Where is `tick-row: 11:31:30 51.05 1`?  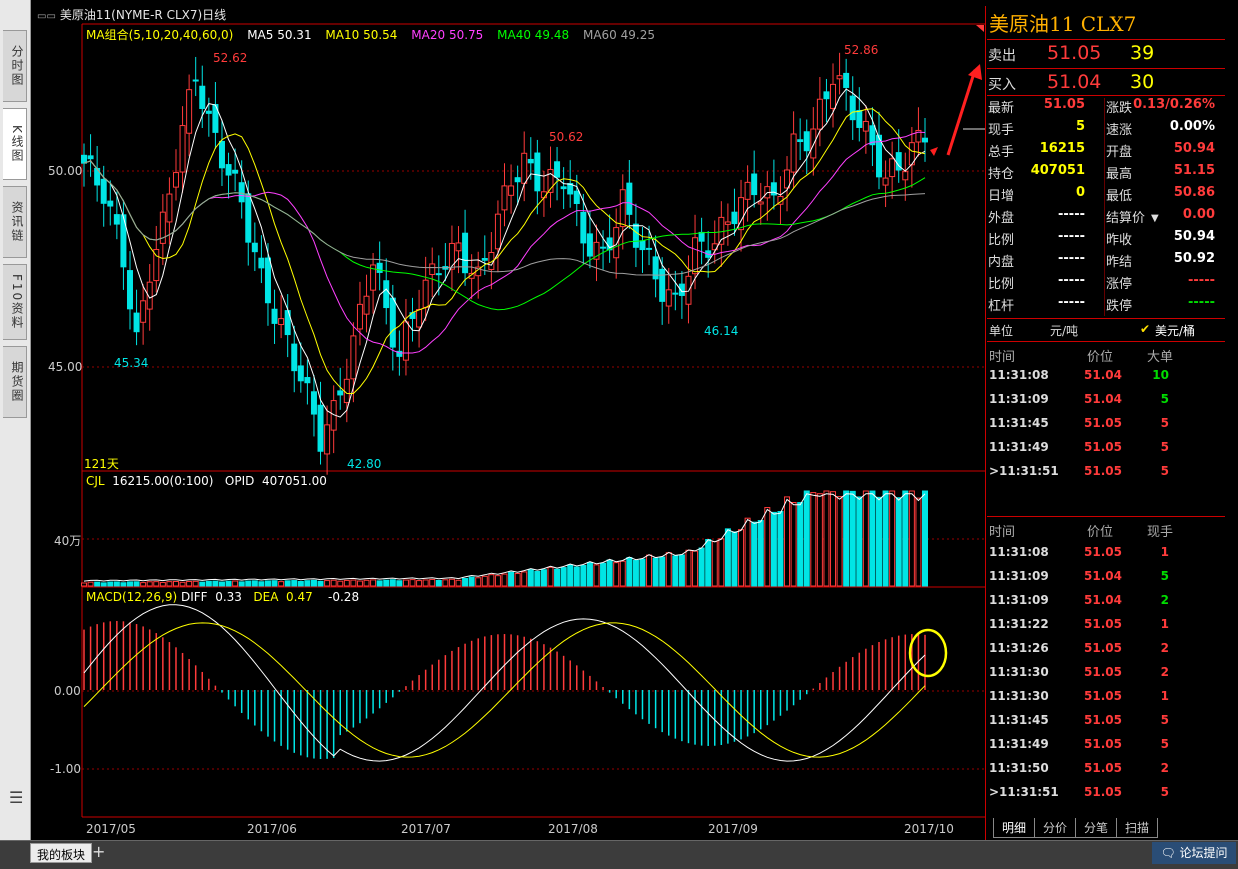
tick-row: 11:31:30 51.05 1 is located at coordinates (1079, 696).